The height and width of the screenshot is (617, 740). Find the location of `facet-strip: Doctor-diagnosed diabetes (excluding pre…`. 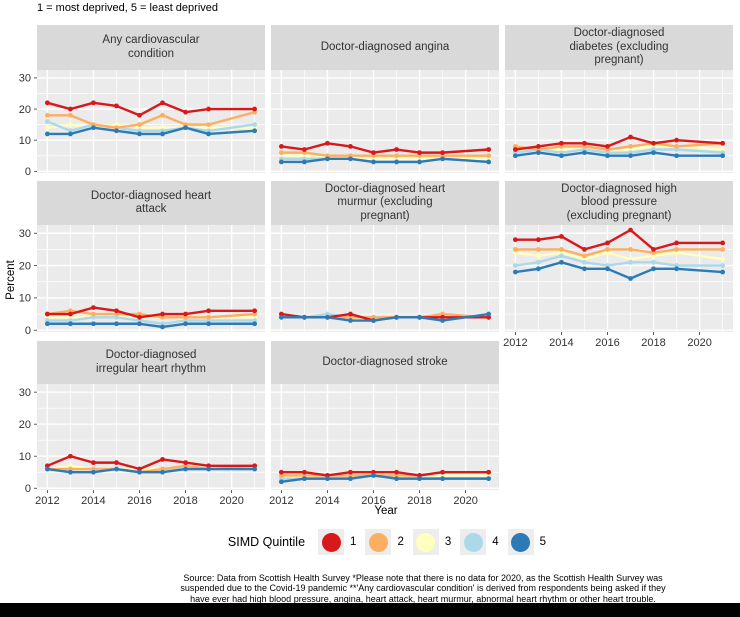

facet-strip: Doctor-diagnosed diabetes (excluding pre… is located at coordinates (619, 47).